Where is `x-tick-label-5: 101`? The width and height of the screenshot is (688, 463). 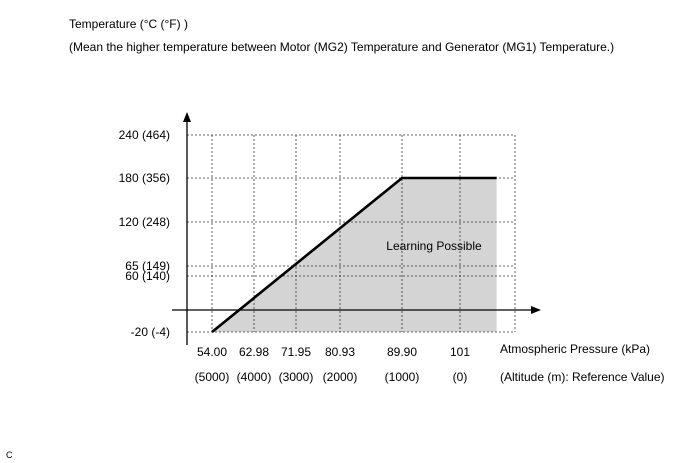 x-tick-label-5: 101 is located at coordinates (460, 352).